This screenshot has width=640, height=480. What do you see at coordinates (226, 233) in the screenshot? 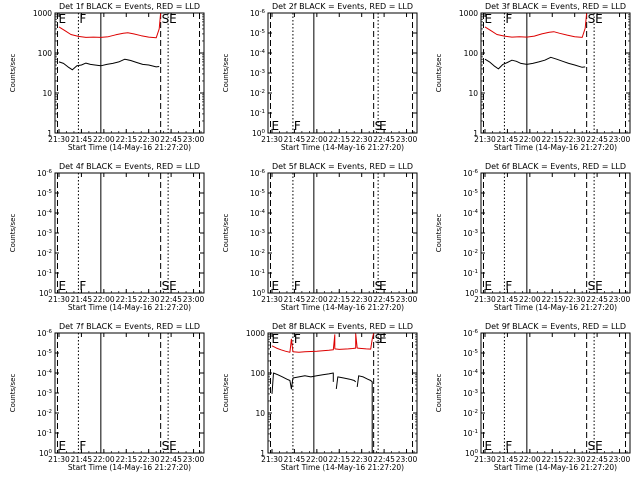
I see `y-axis-label: Counts/sec` at bounding box center [226, 233].